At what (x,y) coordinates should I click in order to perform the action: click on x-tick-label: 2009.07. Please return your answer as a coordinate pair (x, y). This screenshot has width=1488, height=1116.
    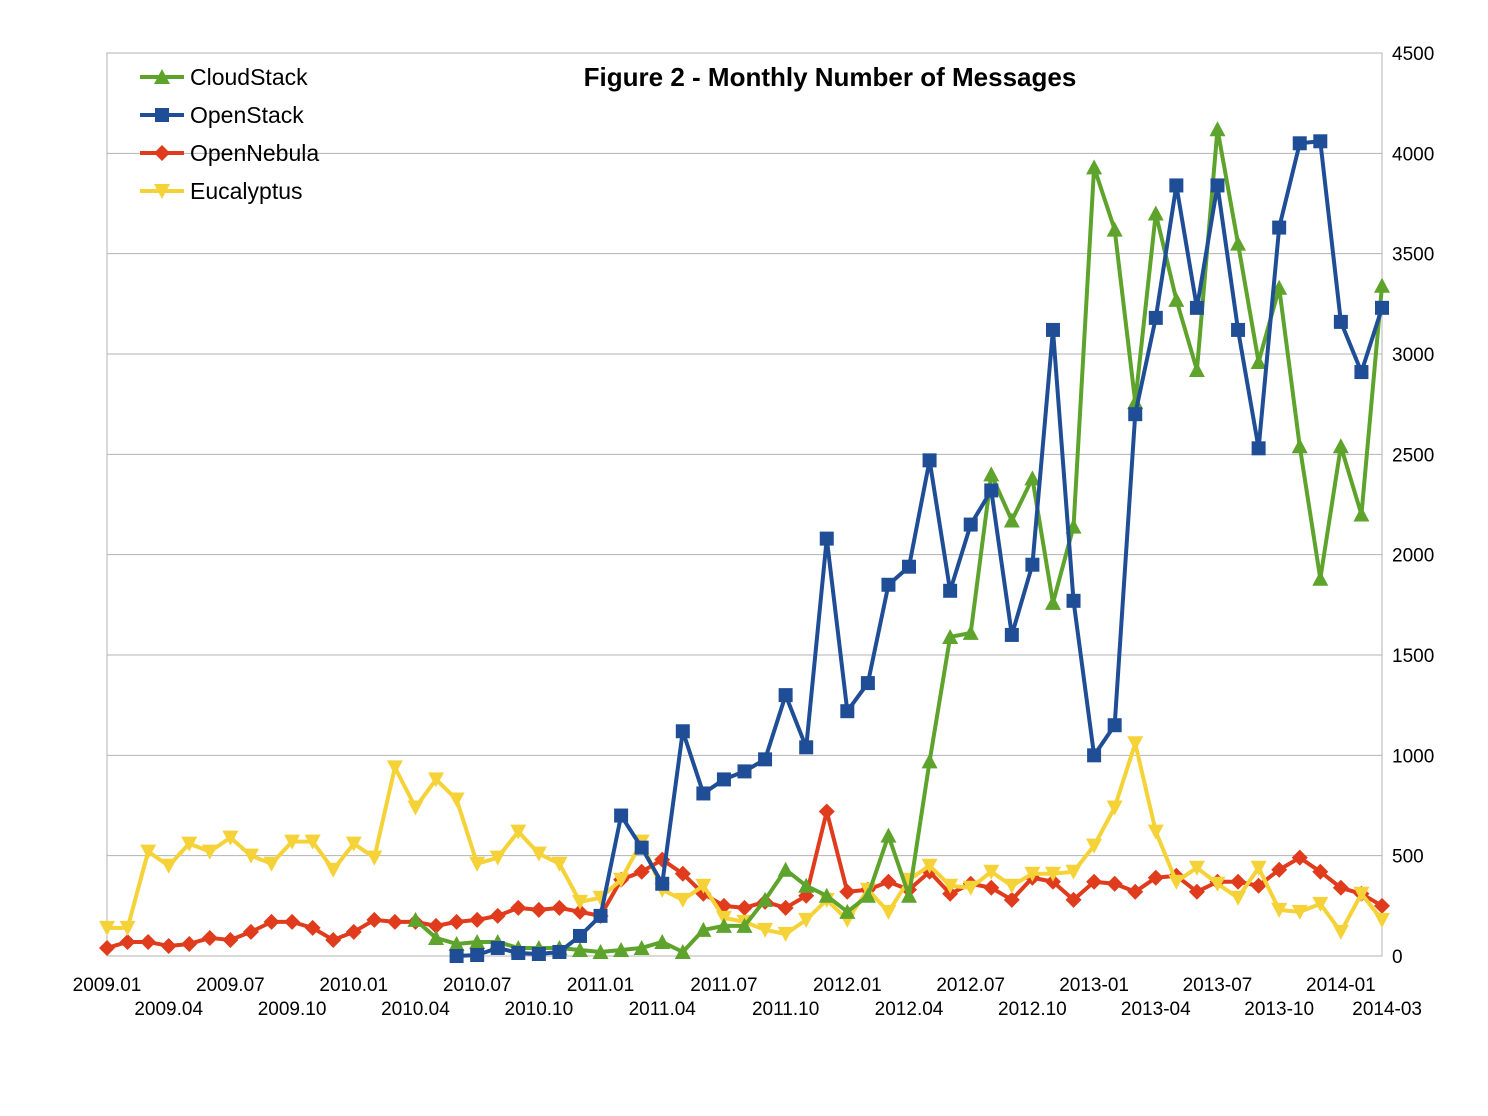
    Looking at the image, I should click on (230, 985).